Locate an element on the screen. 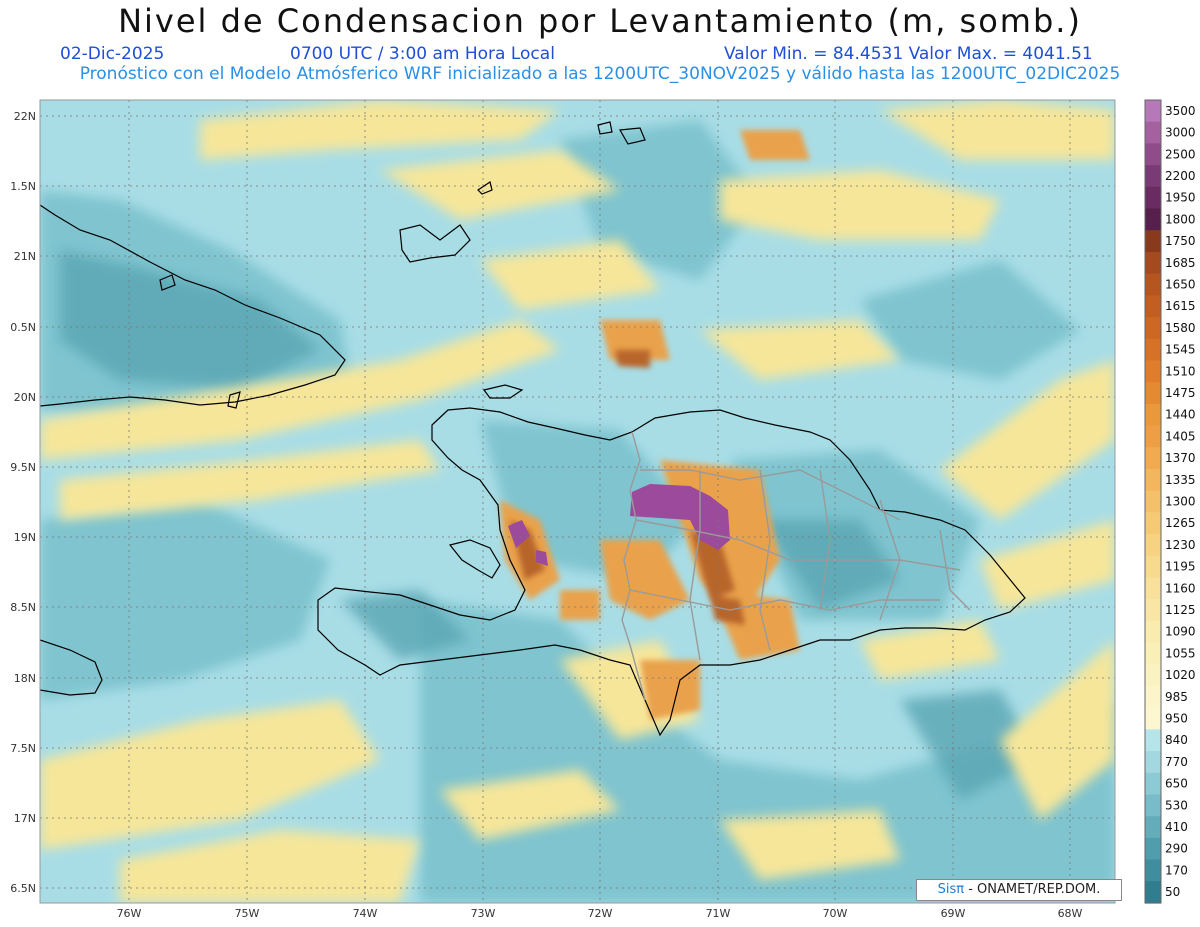 This screenshot has width=1200, height=927. forecast-date: 02-Dic-2025 is located at coordinates (112, 54).